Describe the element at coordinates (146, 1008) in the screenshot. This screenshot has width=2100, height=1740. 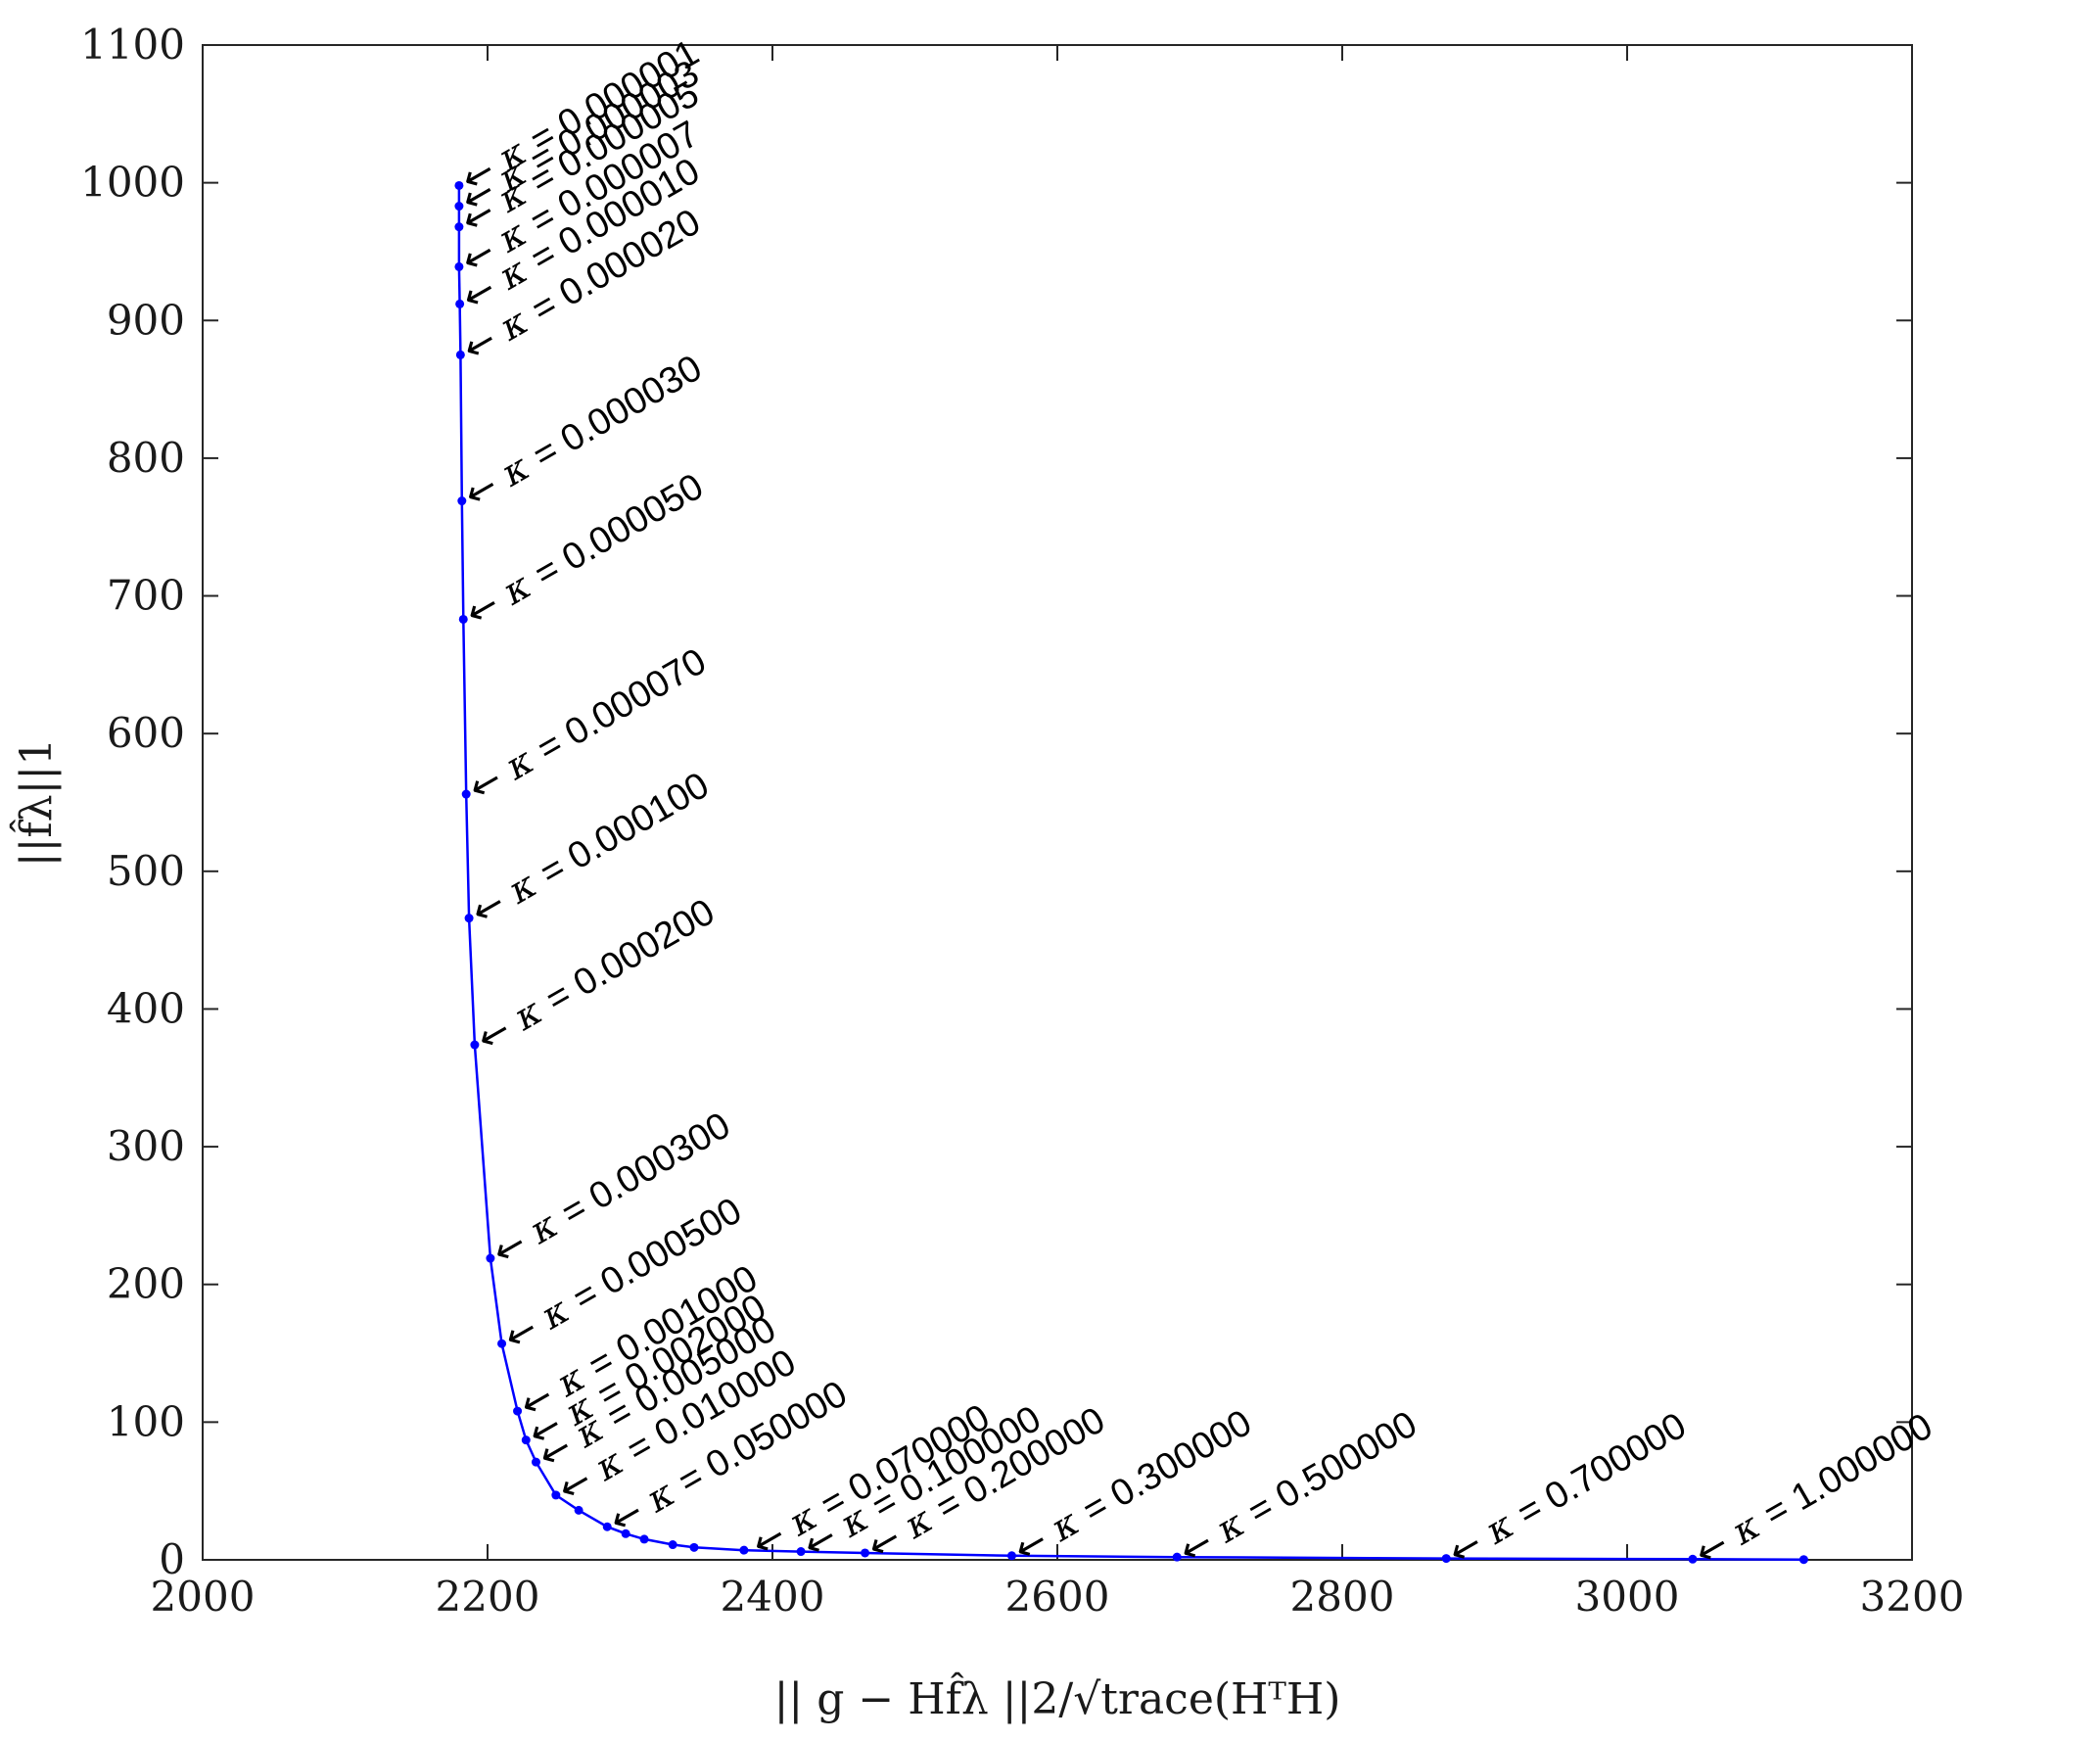
I see `y-tick-label: 400` at that location.